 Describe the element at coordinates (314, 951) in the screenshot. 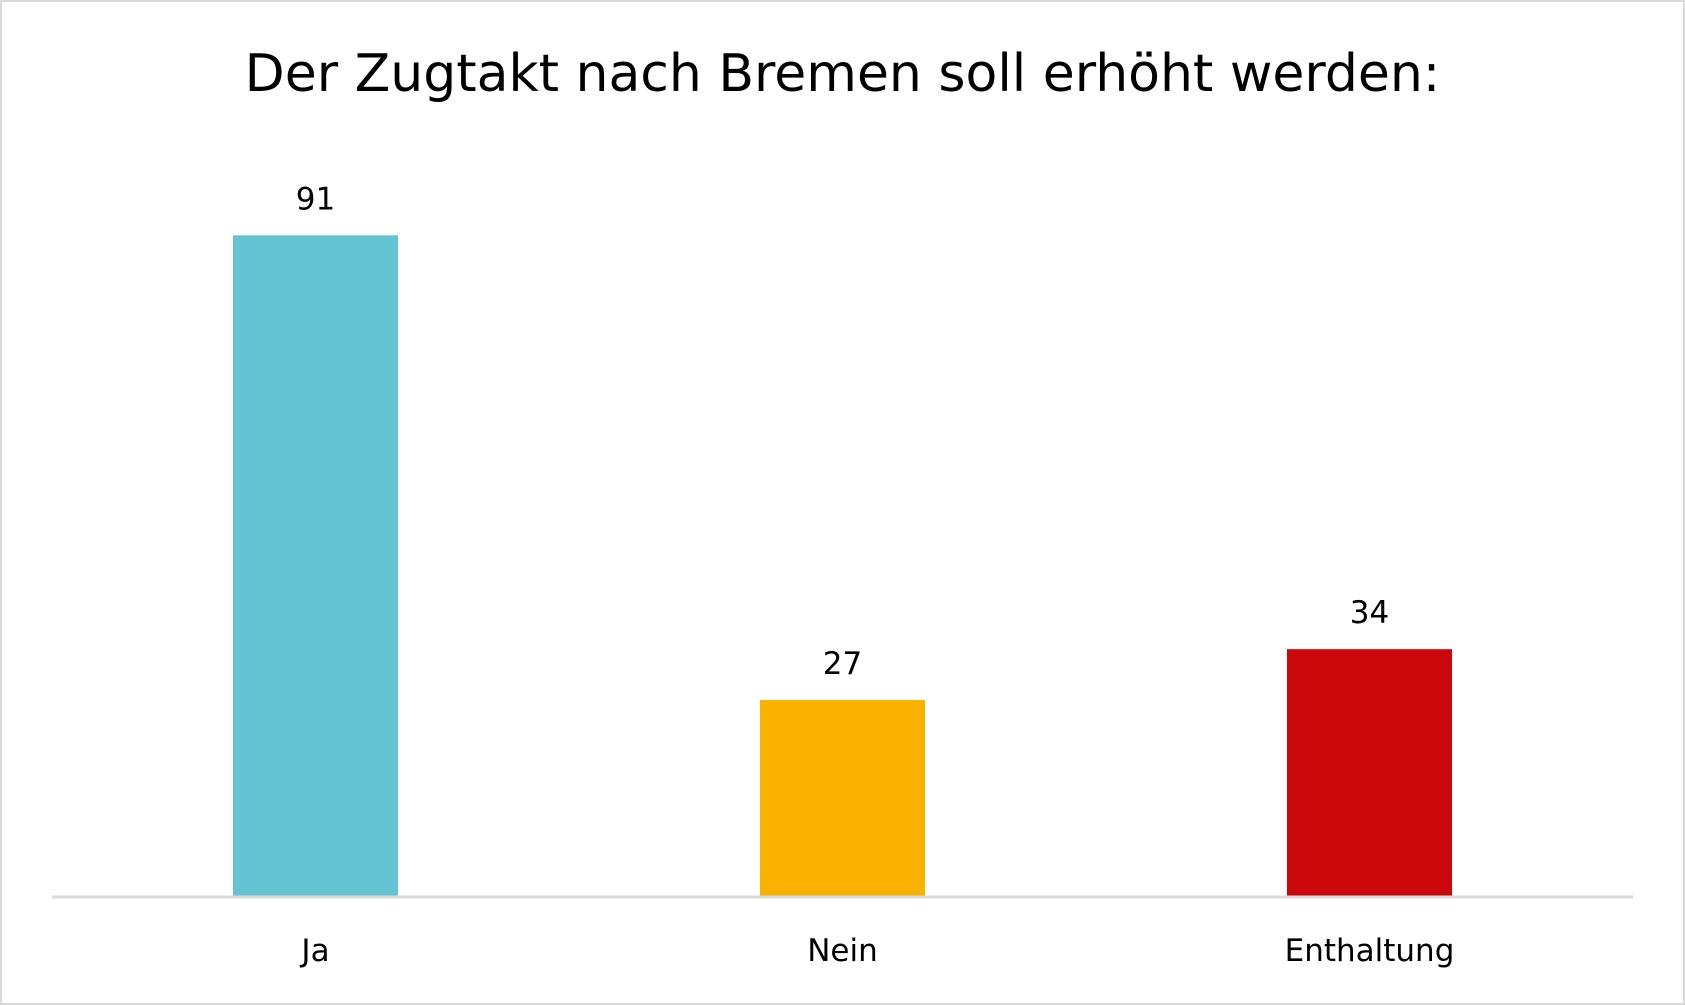

I see `x-tick-label-ja: Ja` at that location.